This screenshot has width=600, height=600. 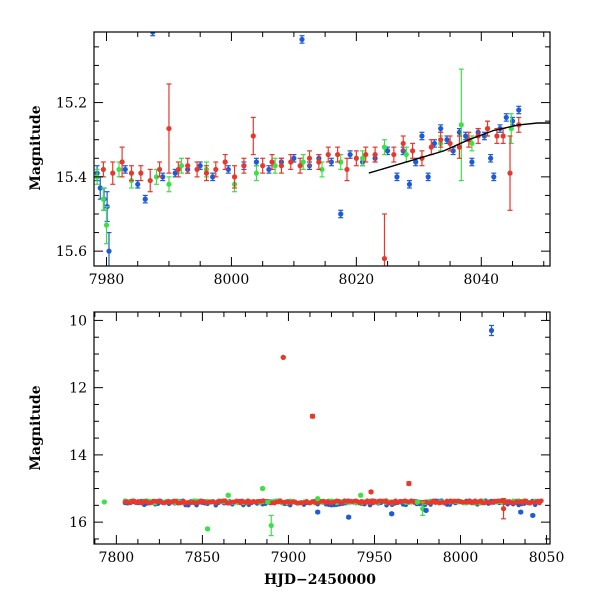 I want to click on top-y-axis-label: Magnitude, so click(x=36, y=147).